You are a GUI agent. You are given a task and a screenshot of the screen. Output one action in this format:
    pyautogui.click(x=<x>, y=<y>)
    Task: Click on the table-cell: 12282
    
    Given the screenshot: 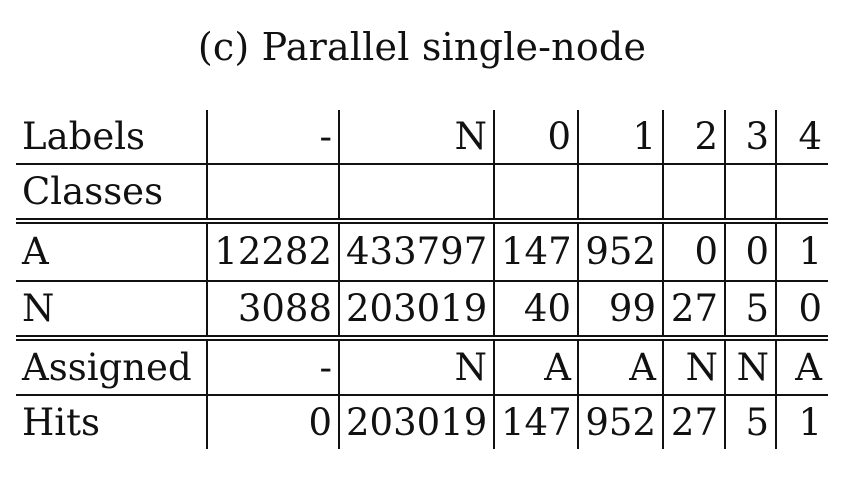 What is the action you would take?
    pyautogui.click(x=272, y=251)
    